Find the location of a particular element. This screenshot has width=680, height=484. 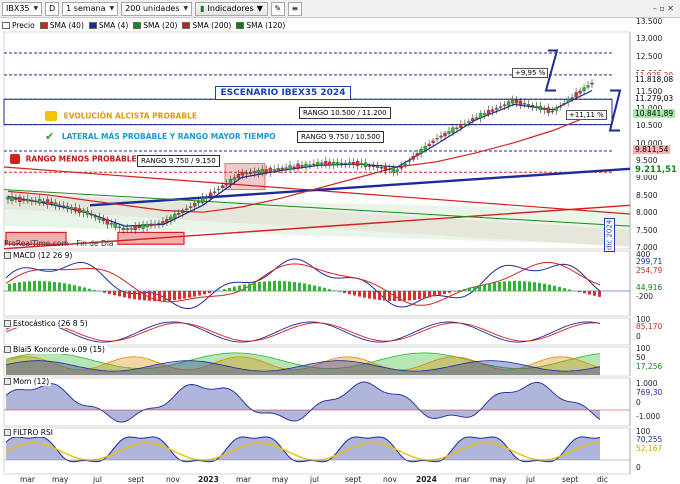

legend-item: SMA (20) is located at coordinates (155, 25).